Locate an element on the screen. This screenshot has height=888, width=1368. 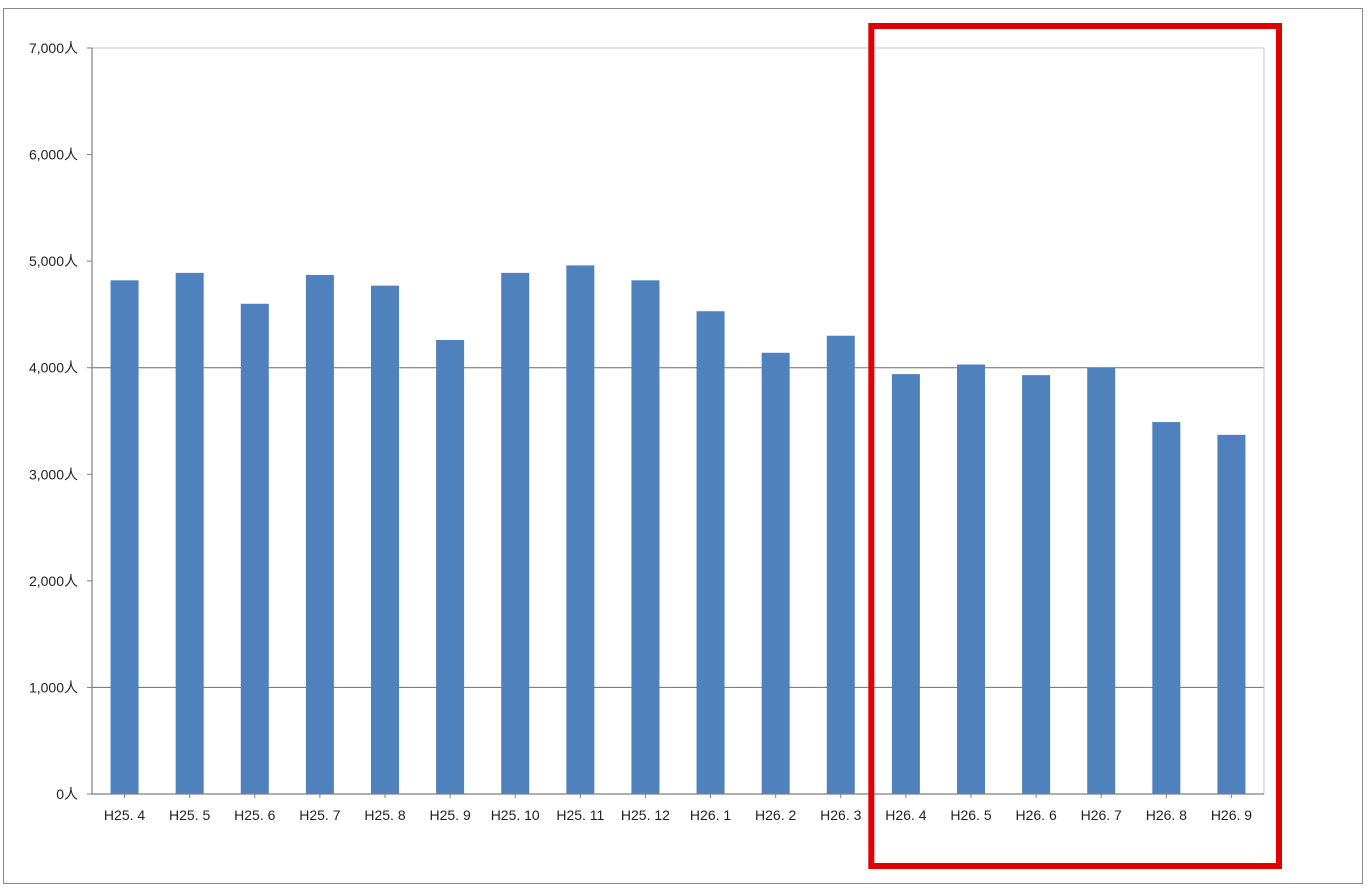
x-tick-label: H25. 8 is located at coordinates (384, 815).